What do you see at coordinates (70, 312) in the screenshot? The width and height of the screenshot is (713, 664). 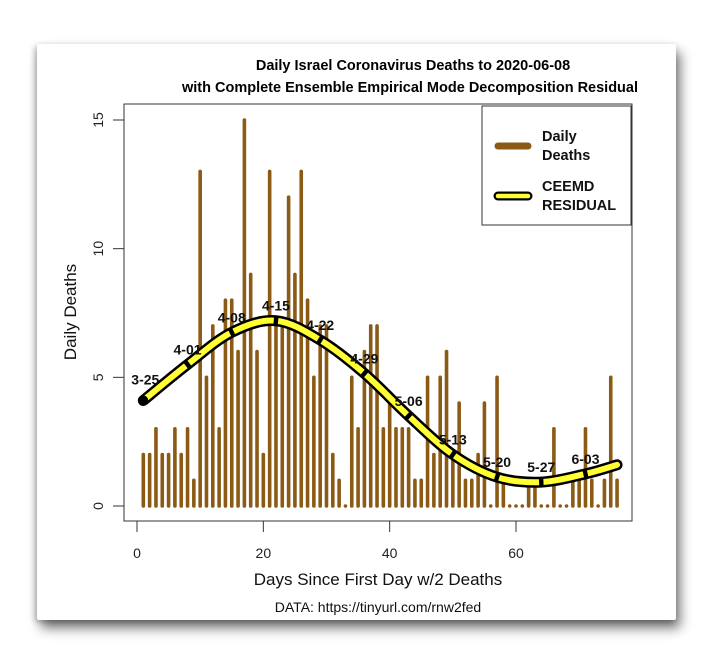 I see `y-axis-label: Daily Deaths` at bounding box center [70, 312].